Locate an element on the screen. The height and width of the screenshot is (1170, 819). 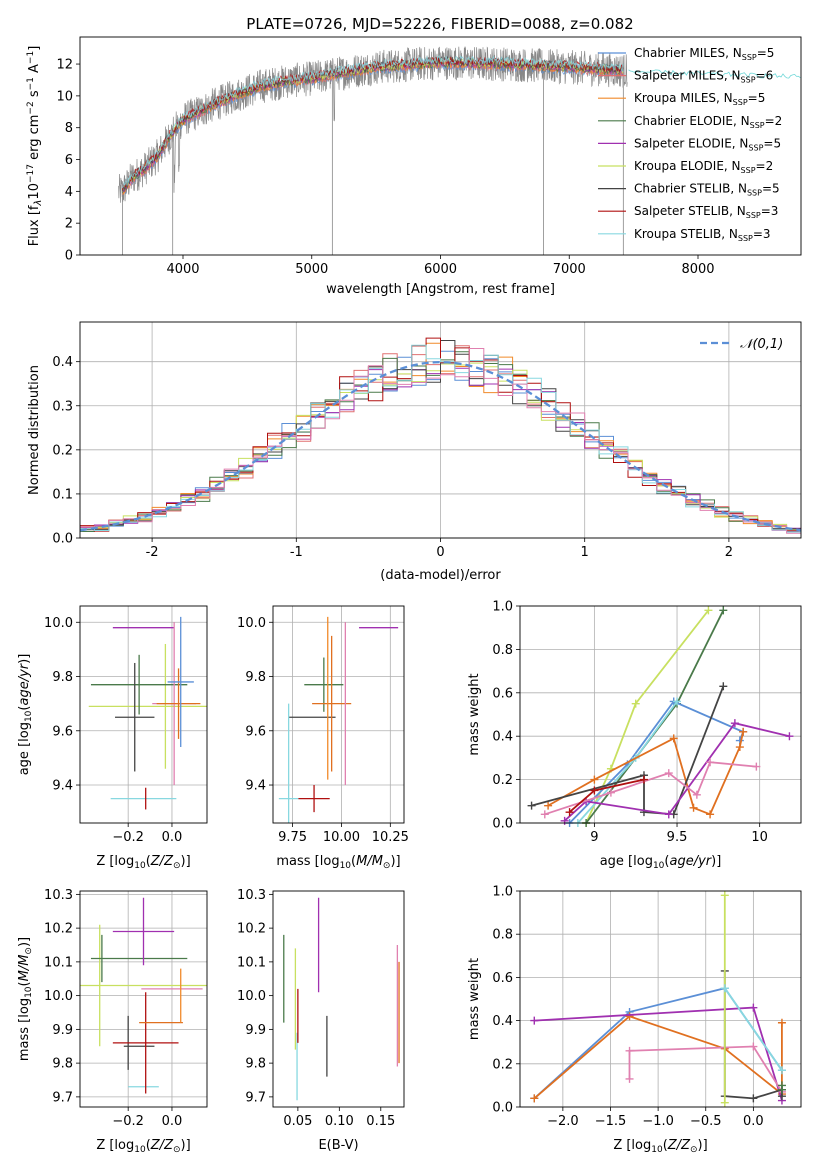
label-part: Kroupa STELIB, N is located at coordinates (686, 234).